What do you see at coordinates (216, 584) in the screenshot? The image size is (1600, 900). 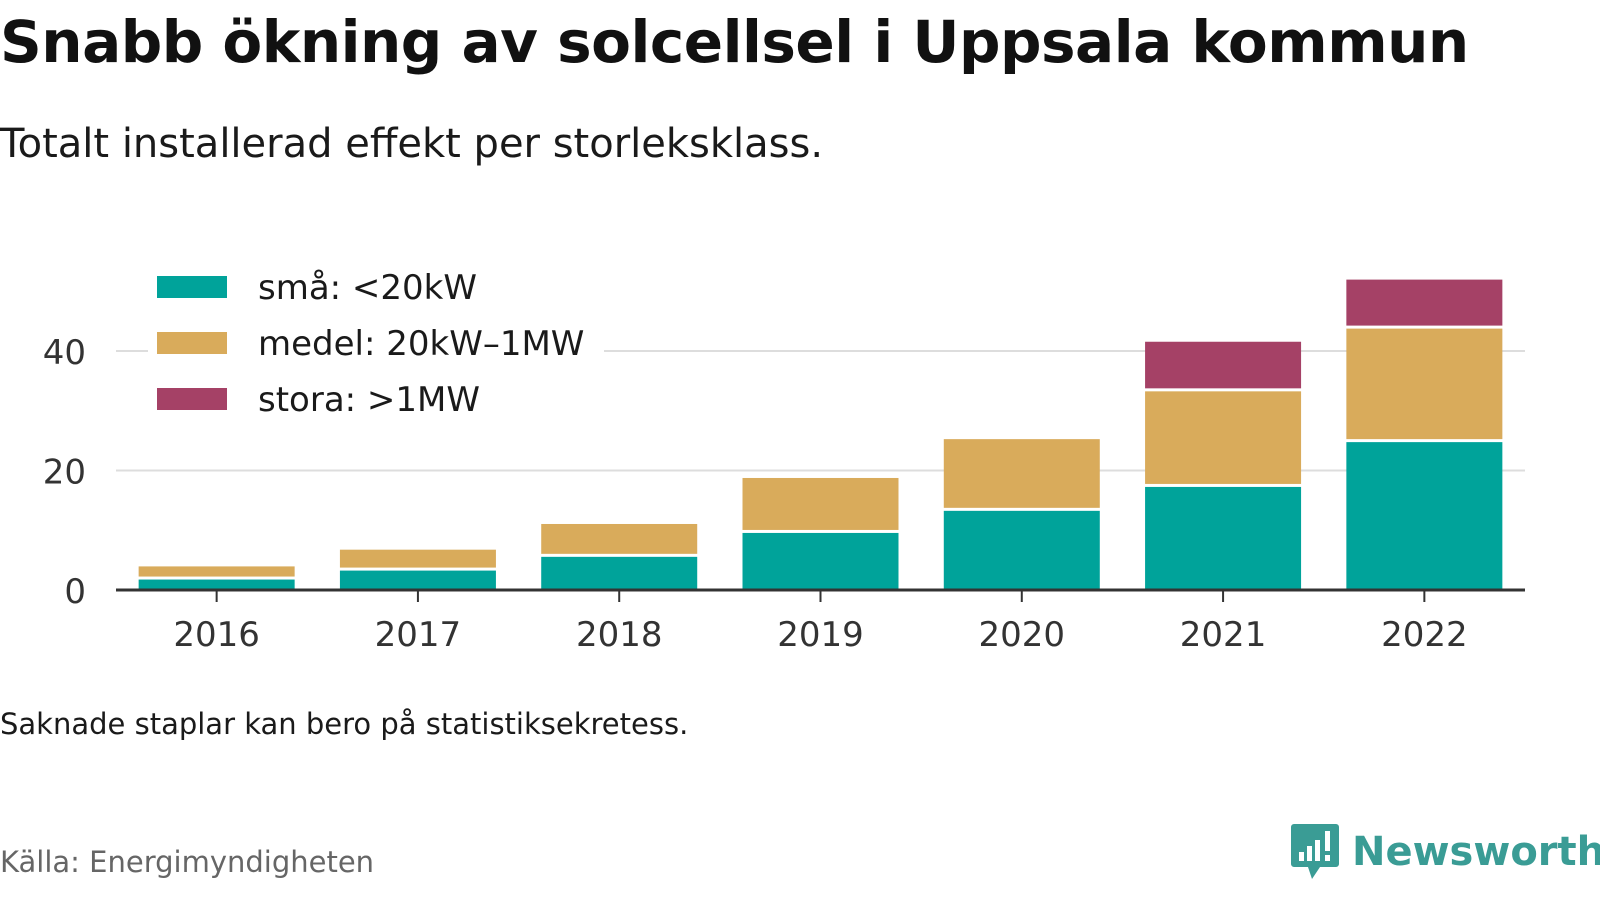 I see `bar-segment-2016-sma` at bounding box center [216, 584].